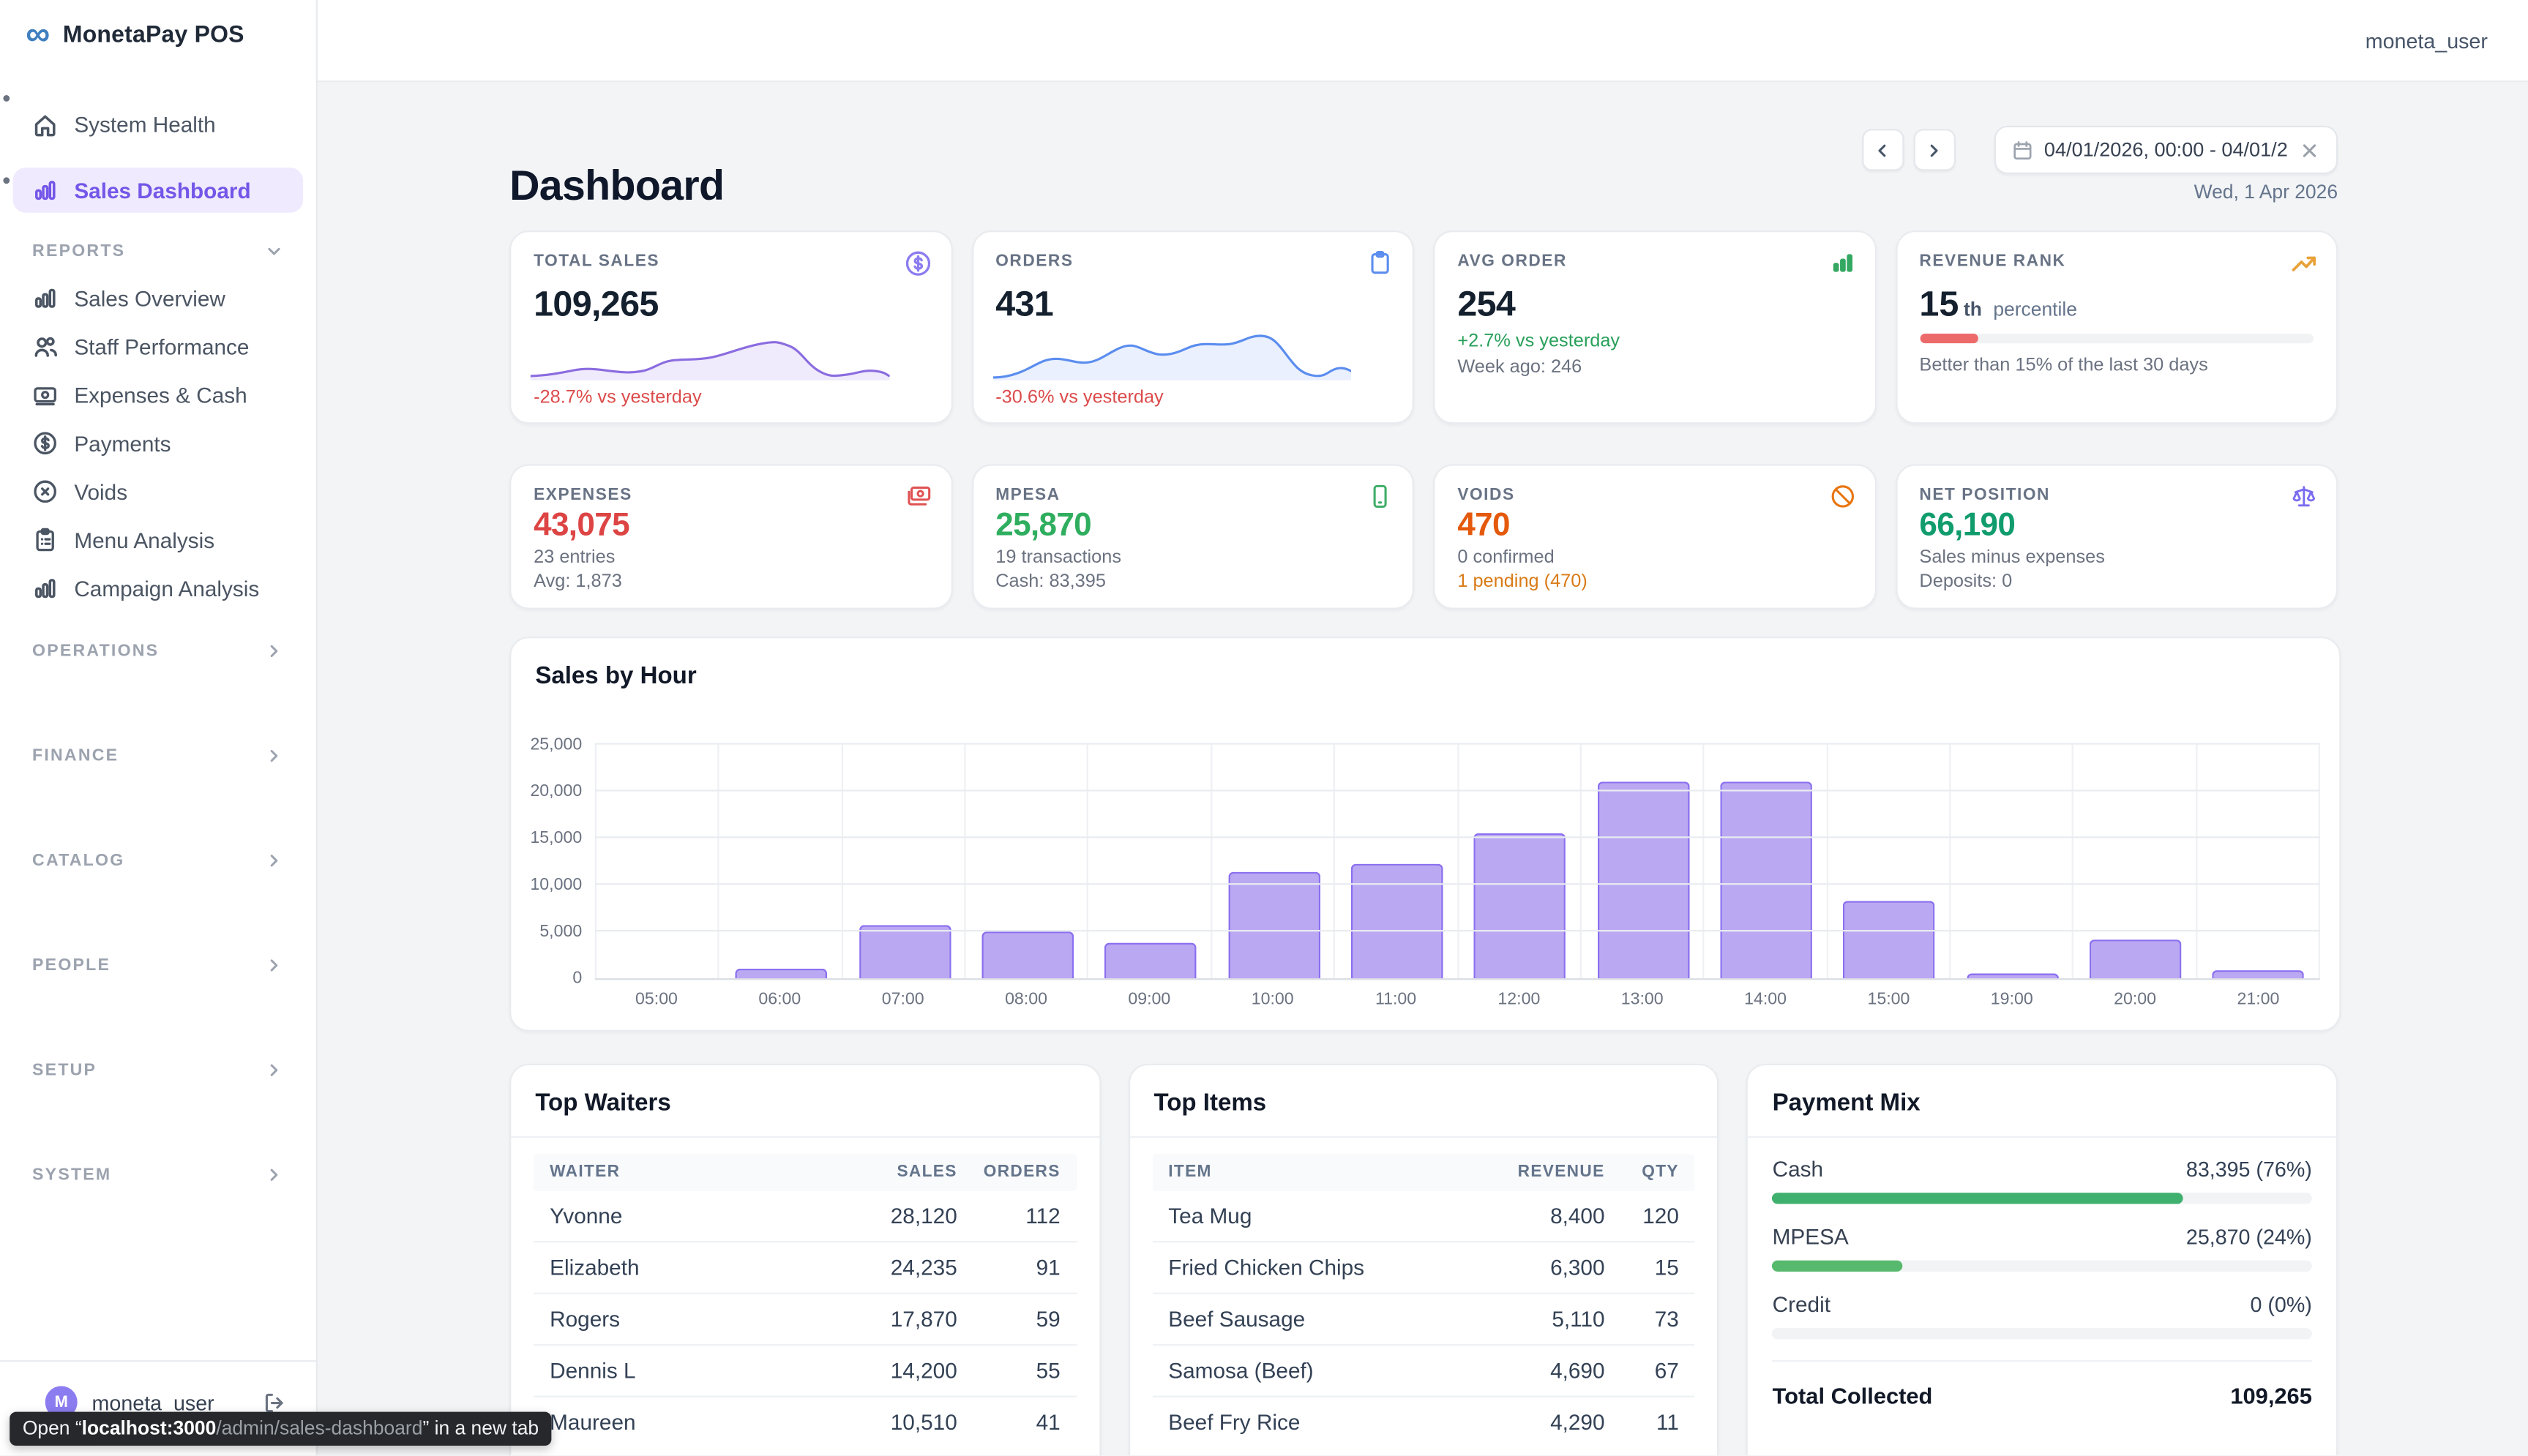 This screenshot has width=2528, height=1456. What do you see at coordinates (1798, 1169) in the screenshot?
I see `payment-label: Cash` at bounding box center [1798, 1169].